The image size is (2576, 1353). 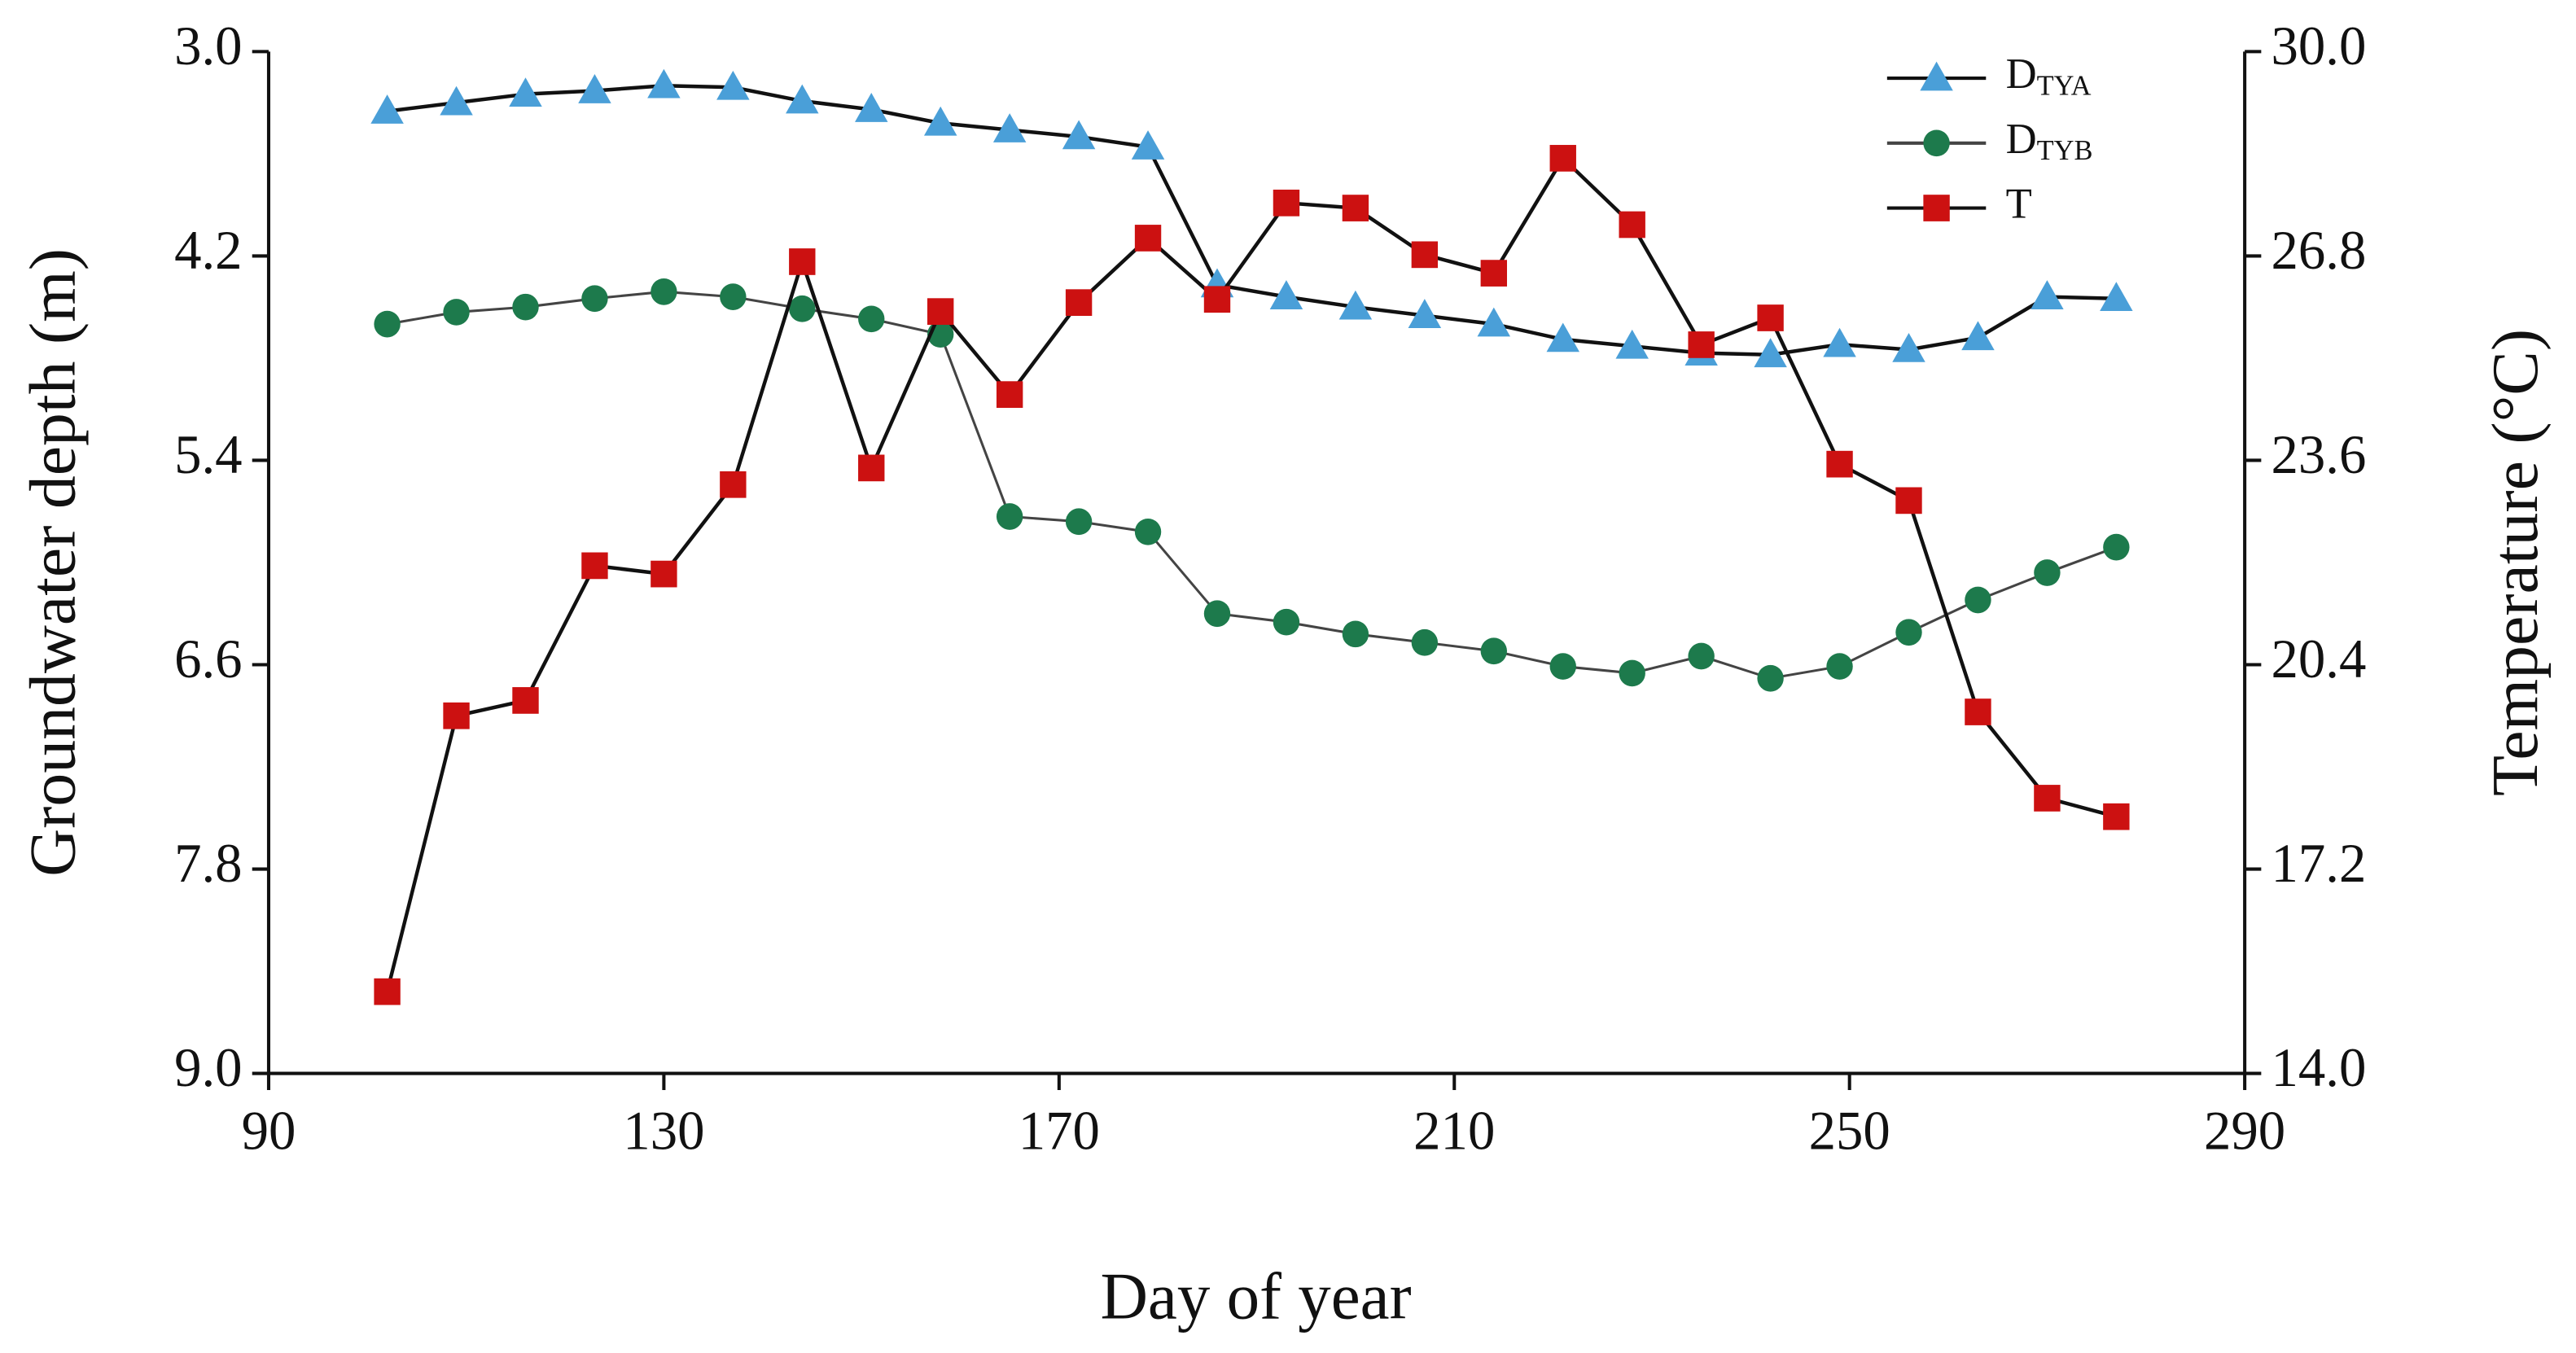 I want to click on legend-label: DTYA, so click(x=2049, y=75).